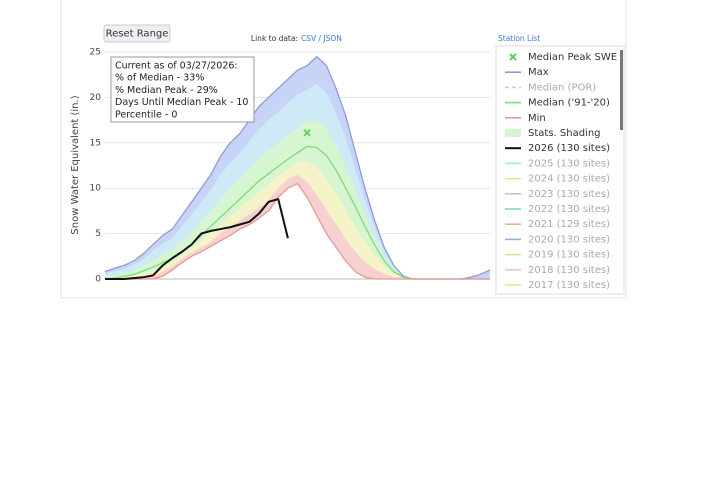 This screenshot has width=714, height=504. Describe the element at coordinates (95, 53) in the screenshot. I see `y-tick-label: 25` at that location.